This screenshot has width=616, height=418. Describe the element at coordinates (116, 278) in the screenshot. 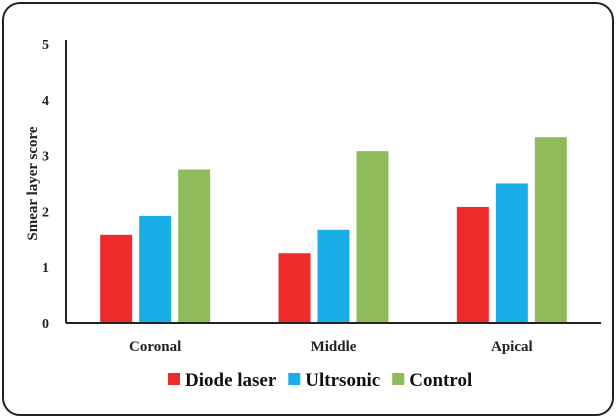

I see `bar-diode-laser-coronal` at that location.